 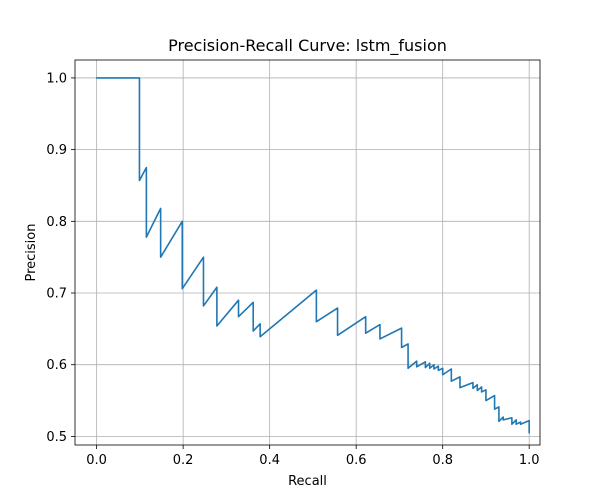 What do you see at coordinates (307, 46) in the screenshot?
I see `chart-title: Precision-Recall Curve: lstm_fusion` at bounding box center [307, 46].